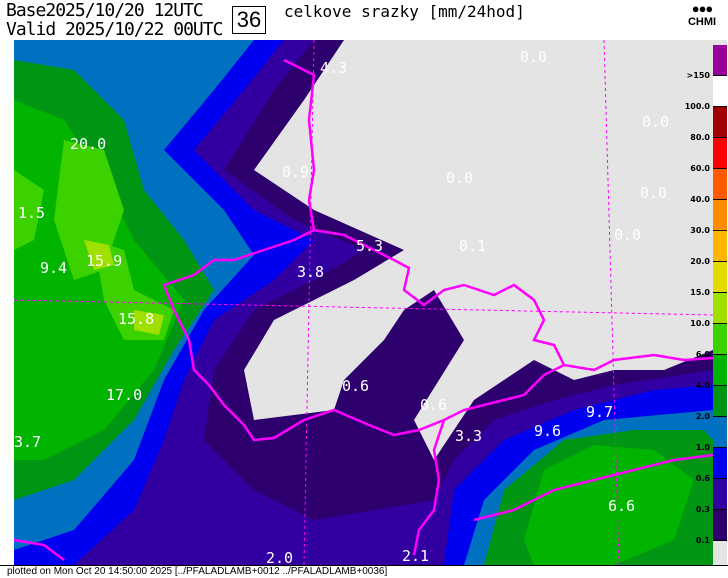 This screenshot has width=728, height=578. What do you see at coordinates (599, 412) in the screenshot?
I see `precip-value-label: 9.7` at bounding box center [599, 412].